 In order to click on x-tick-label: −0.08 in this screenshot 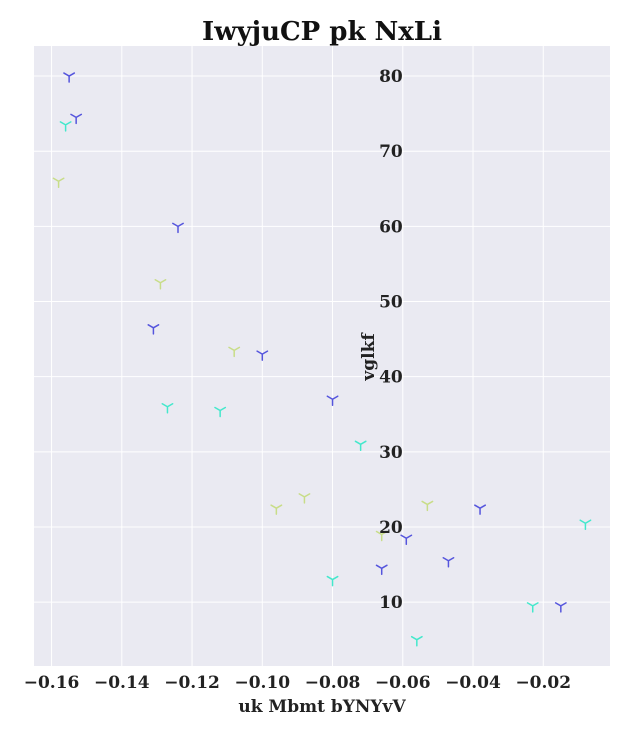, I will do `click(333, 683)`.